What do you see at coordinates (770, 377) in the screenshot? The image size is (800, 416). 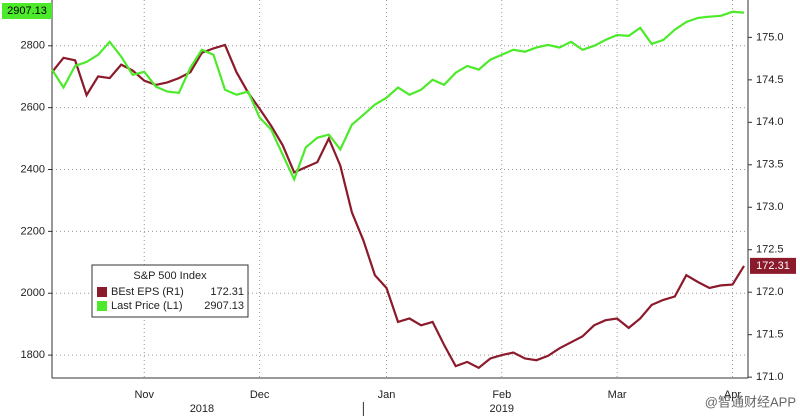 I see `y2-tick-label: 171.0` at bounding box center [770, 377].